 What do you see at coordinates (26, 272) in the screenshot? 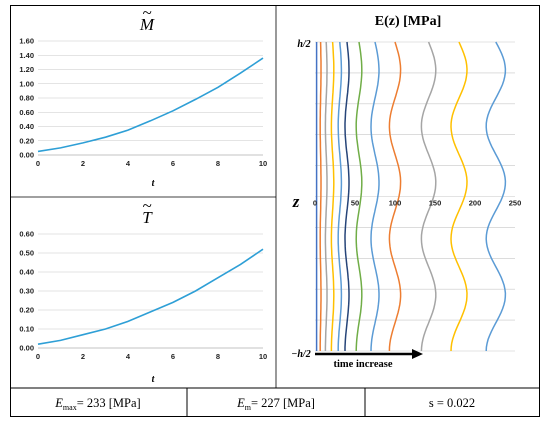
I see `torque-y-tick-label: 0.40` at bounding box center [26, 272].